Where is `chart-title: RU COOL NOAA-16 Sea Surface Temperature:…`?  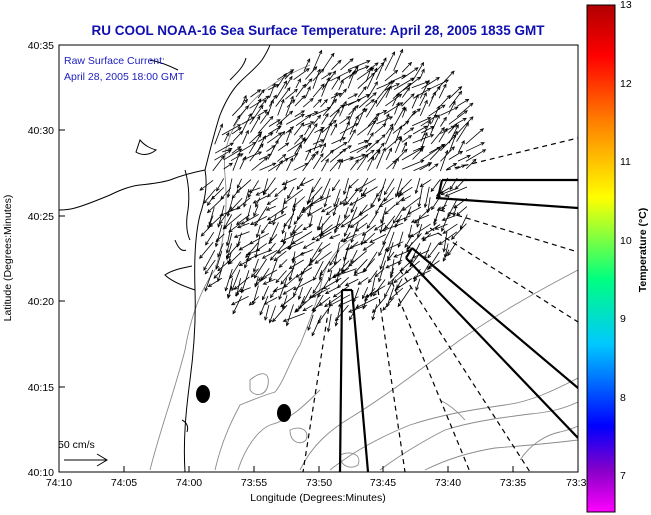 chart-title: RU COOL NOAA-16 Sea Surface Temperature:… is located at coordinates (319, 30).